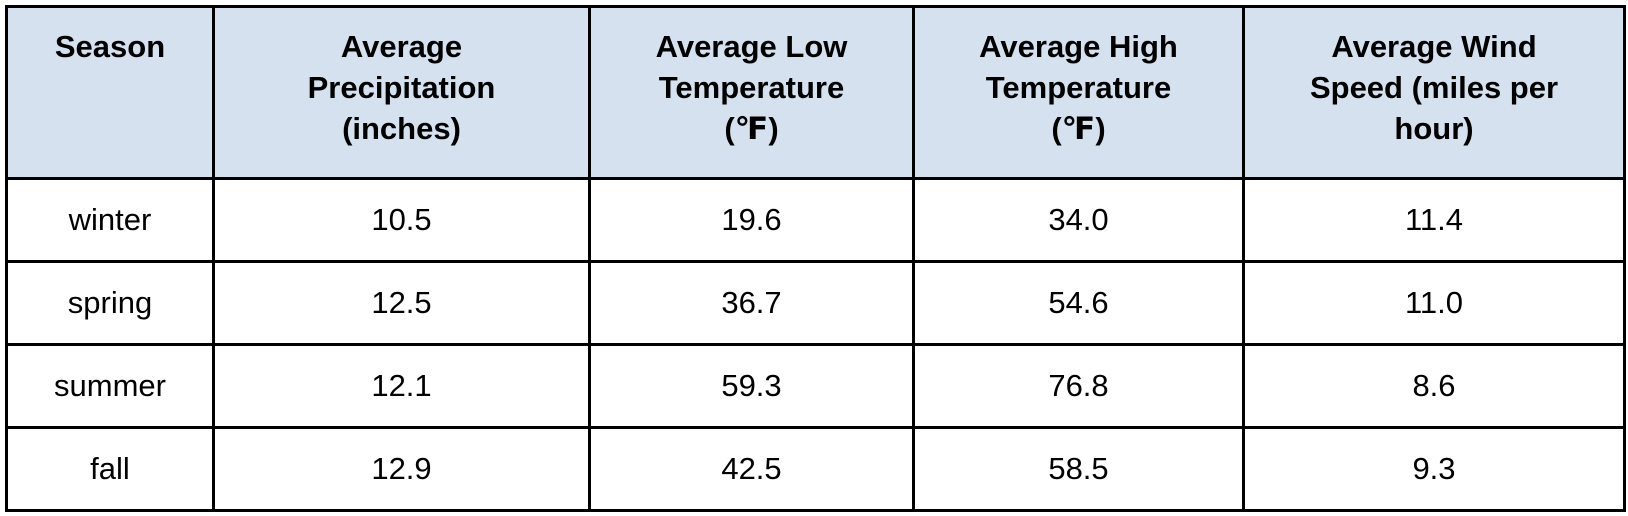 The image size is (1628, 516). What do you see at coordinates (1078, 303) in the screenshot?
I see `cell-high-temp: 54.6` at bounding box center [1078, 303].